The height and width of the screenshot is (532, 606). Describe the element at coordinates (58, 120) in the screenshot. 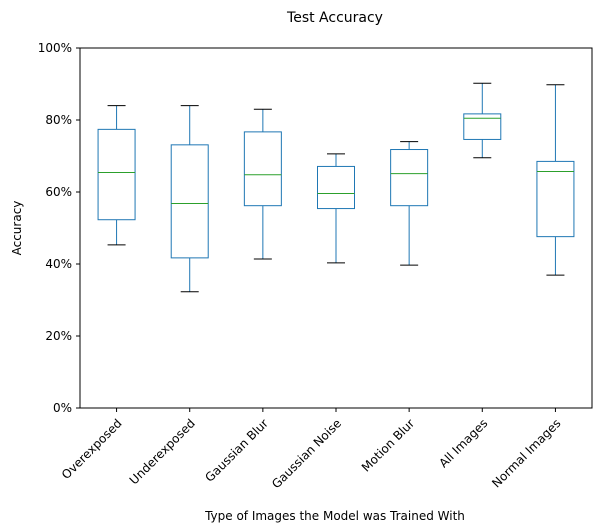

I see `y-tick-label: 80%` at that location.